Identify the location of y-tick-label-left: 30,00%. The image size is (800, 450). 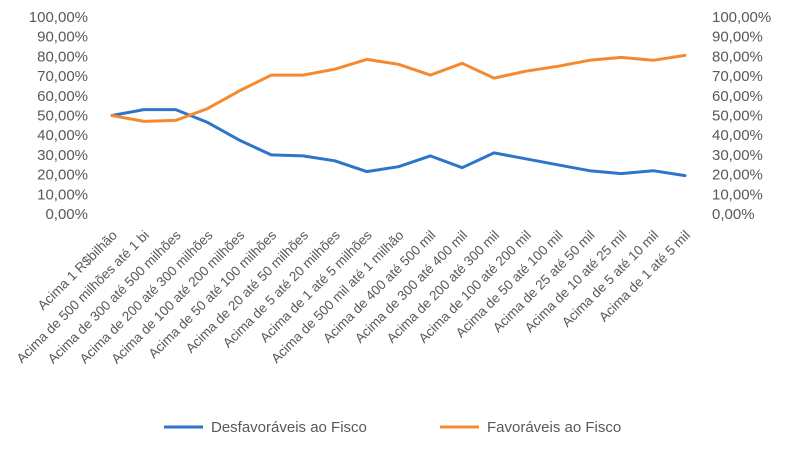
(62, 155).